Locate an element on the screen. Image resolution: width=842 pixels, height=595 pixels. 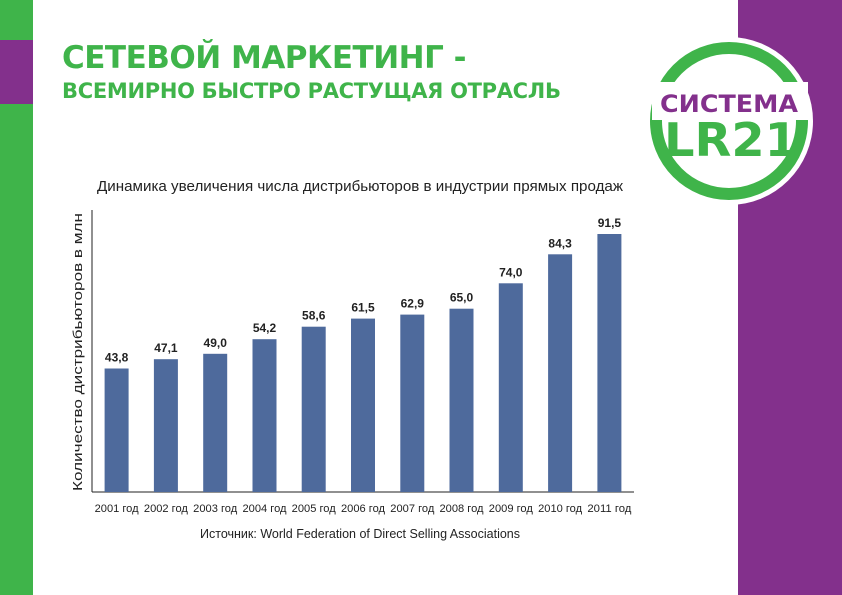
x-tick-label-10: 2010 год is located at coordinates (560, 509).